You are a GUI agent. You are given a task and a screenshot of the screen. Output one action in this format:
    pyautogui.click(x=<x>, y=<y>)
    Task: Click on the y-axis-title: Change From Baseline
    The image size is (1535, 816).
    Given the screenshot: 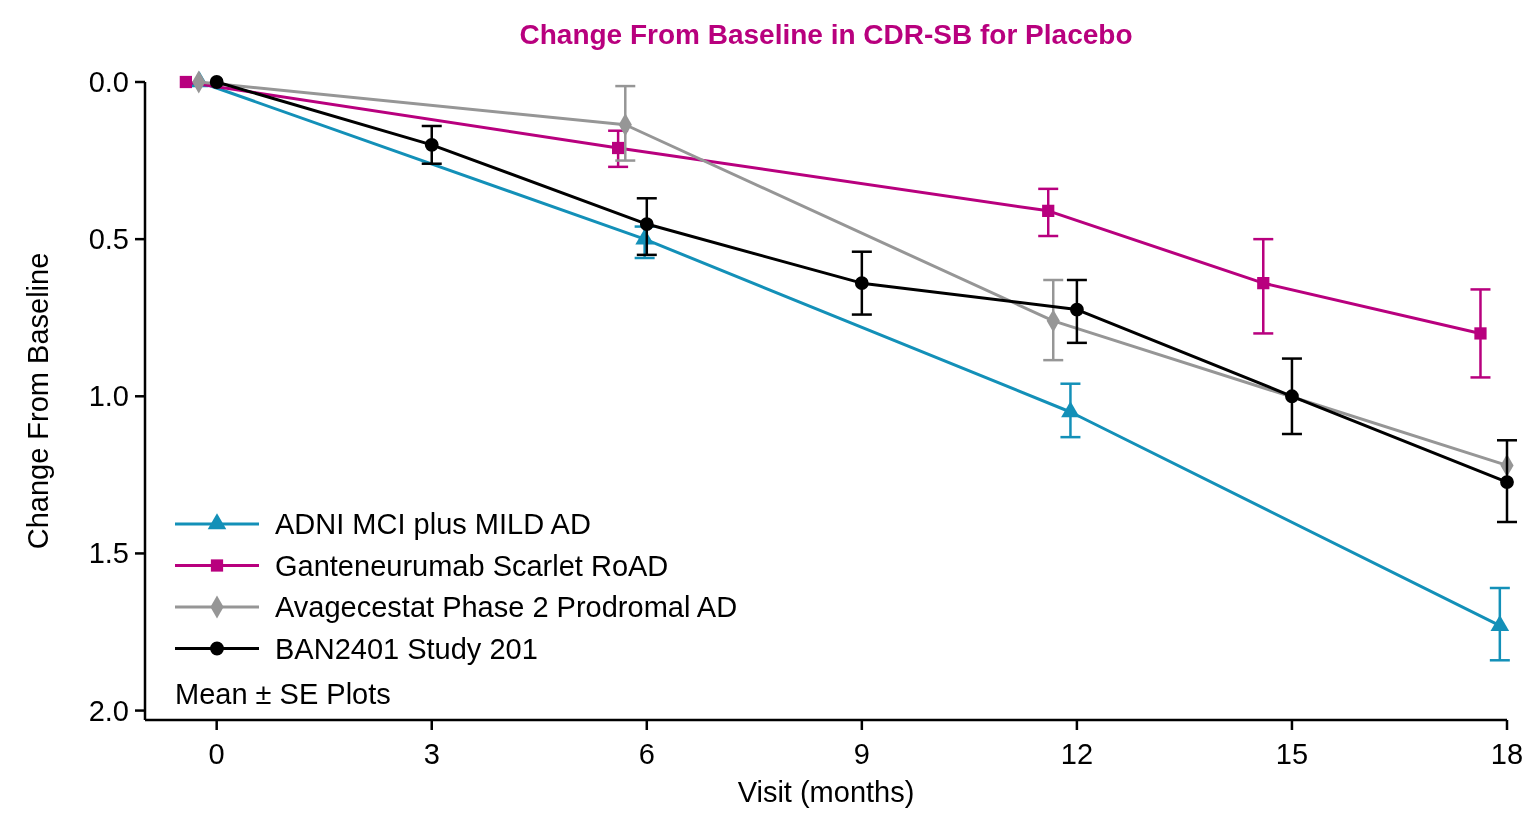 What is the action you would take?
    pyautogui.click(x=38, y=401)
    